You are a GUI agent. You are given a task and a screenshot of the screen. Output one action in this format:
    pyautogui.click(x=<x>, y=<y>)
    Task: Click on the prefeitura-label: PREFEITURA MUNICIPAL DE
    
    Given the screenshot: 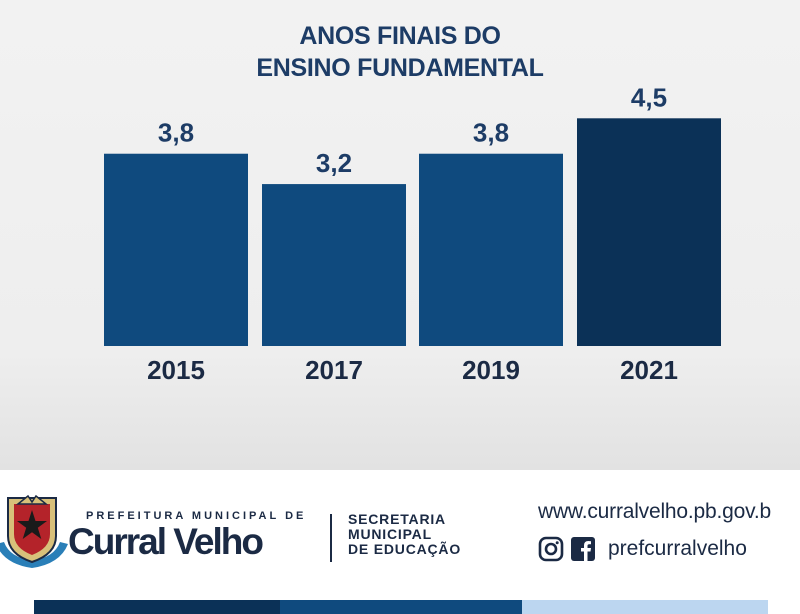 What is the action you would take?
    pyautogui.click(x=196, y=516)
    